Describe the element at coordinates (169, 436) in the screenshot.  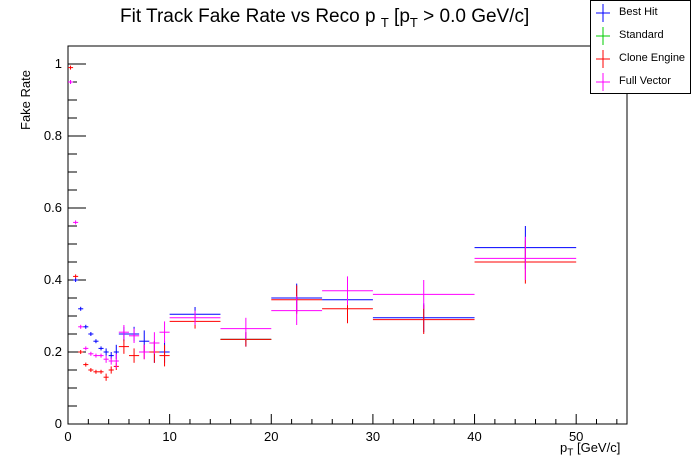
I see `x-tick-label: 10` at that location.